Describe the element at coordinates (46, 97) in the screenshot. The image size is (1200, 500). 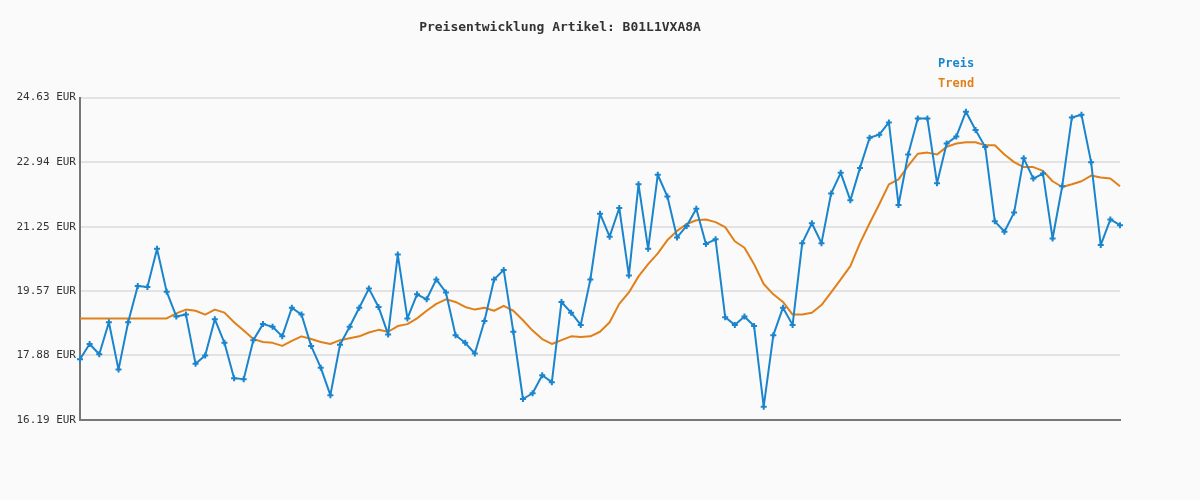
I see `y-tick-label: 24.63 EUR` at that location.